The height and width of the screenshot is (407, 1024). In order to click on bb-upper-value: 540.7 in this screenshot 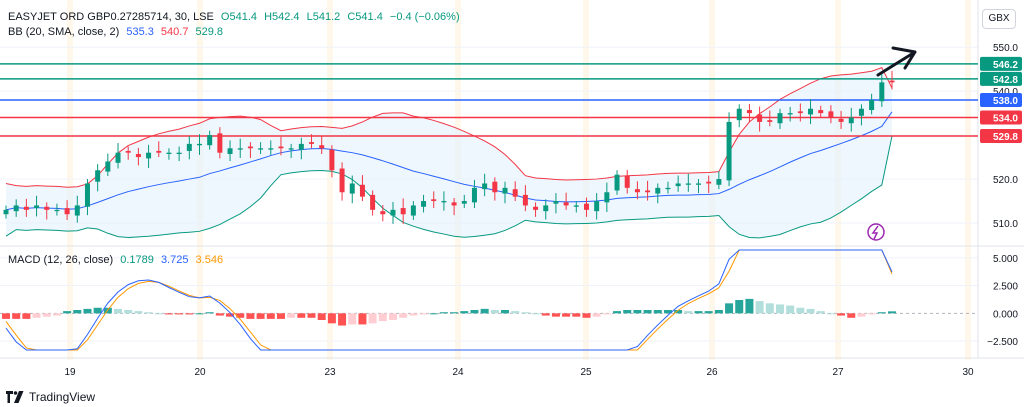, I will do `click(174, 32)`.